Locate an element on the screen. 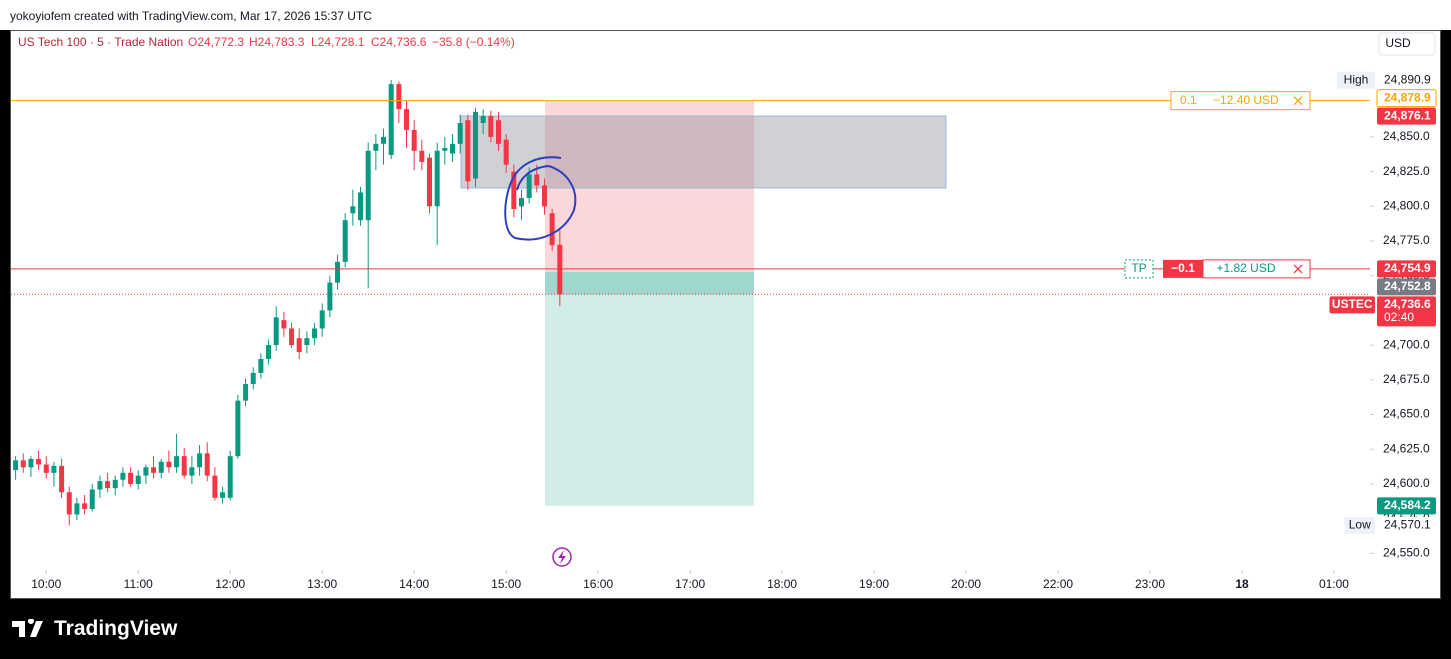 The image size is (1451, 659). x-tick-label: 12:00 is located at coordinates (230, 584).